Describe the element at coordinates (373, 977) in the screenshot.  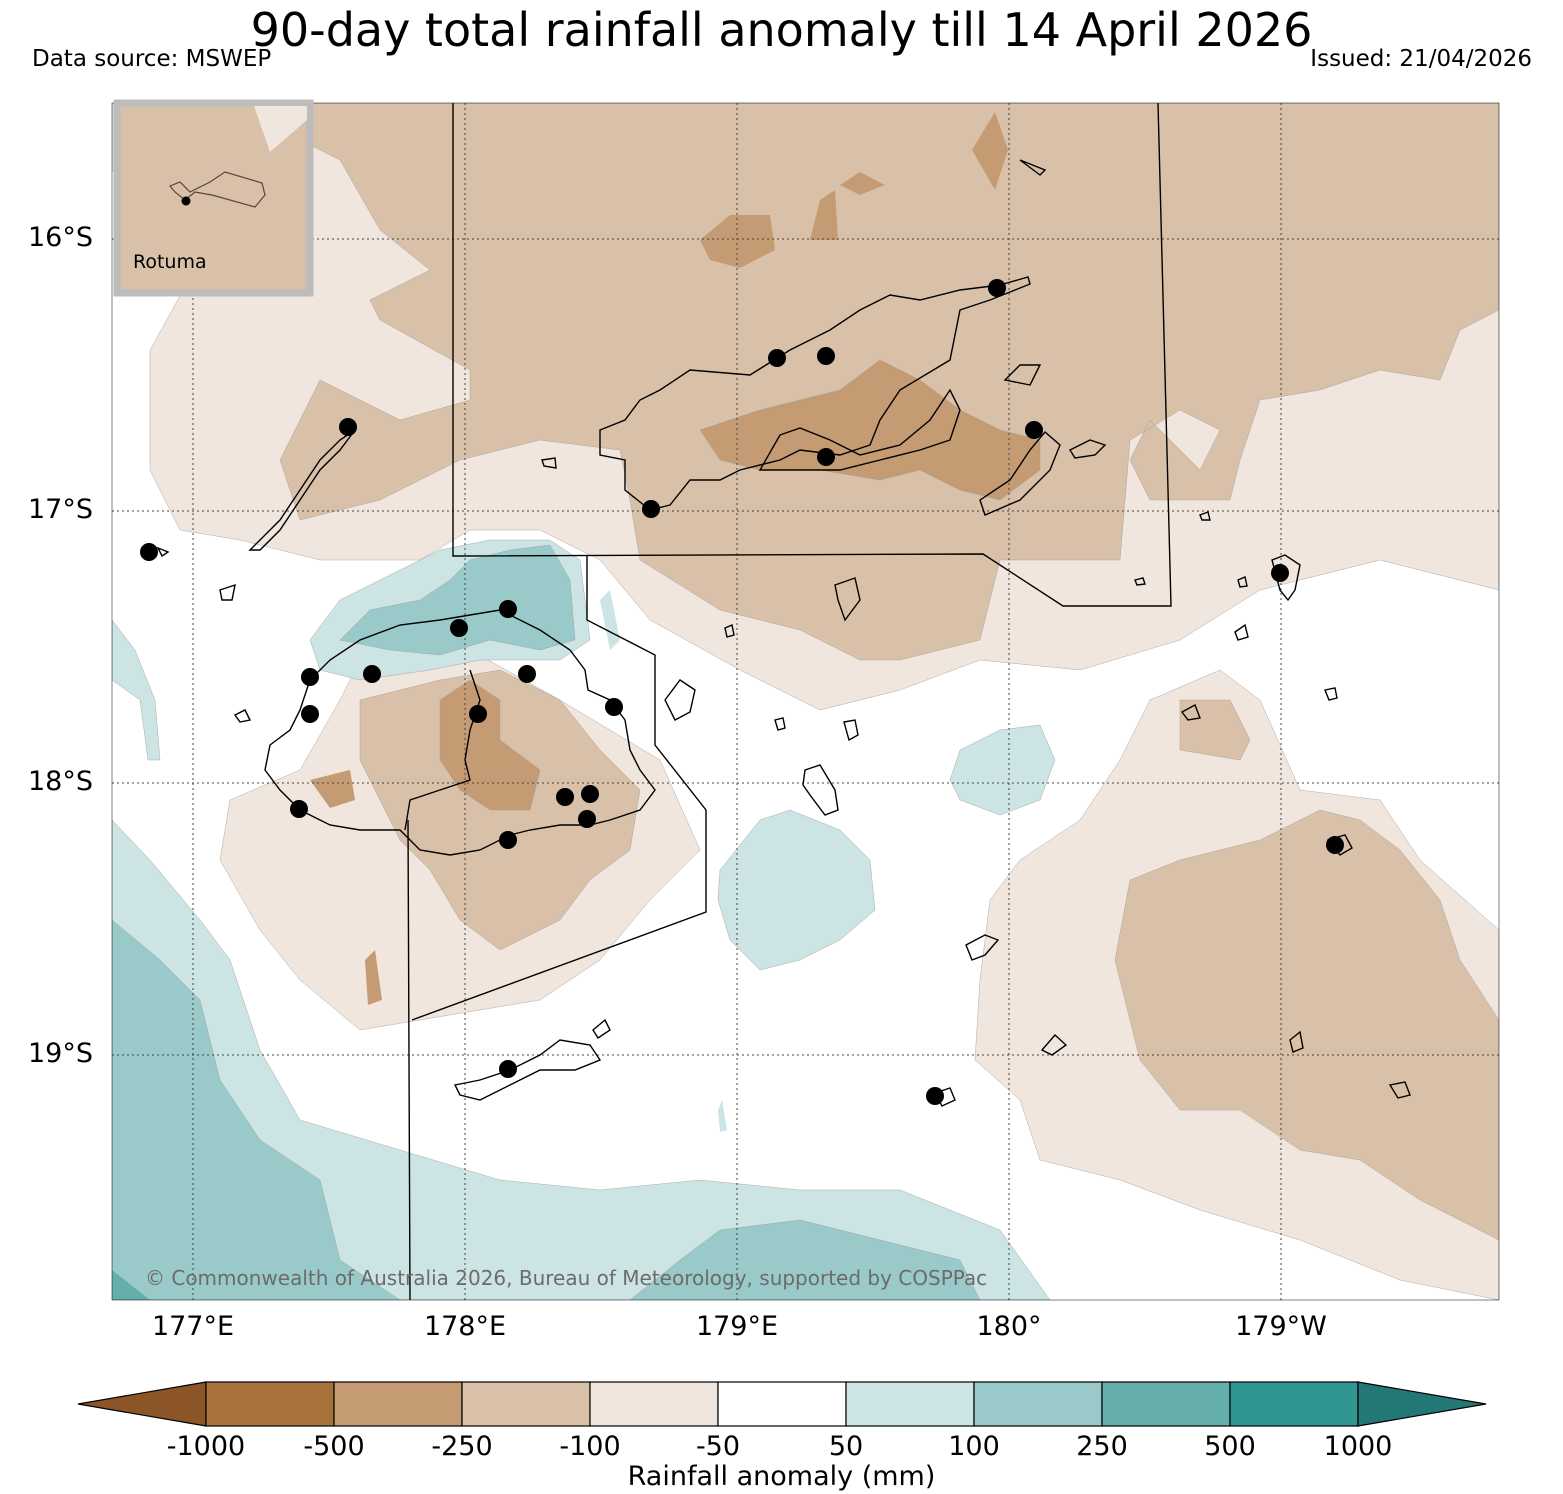
I see `contour-mid-brown-ridge` at that location.